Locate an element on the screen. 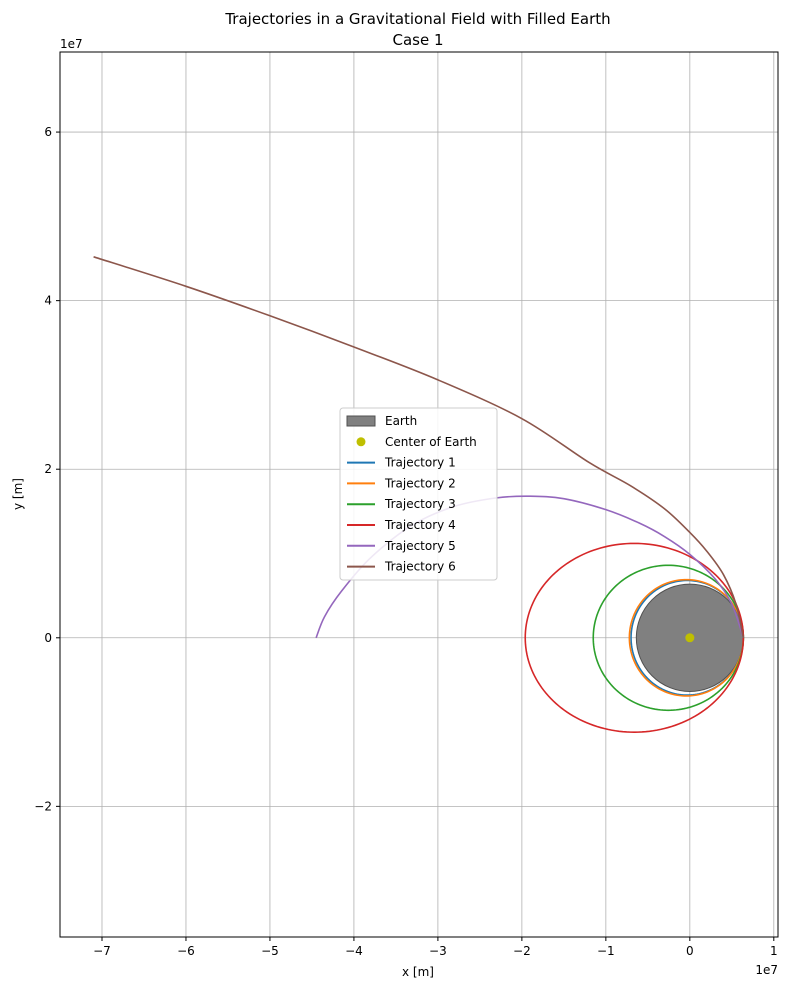 The width and height of the screenshot is (789, 990). x-offset-label: 1e7 is located at coordinates (766, 970).